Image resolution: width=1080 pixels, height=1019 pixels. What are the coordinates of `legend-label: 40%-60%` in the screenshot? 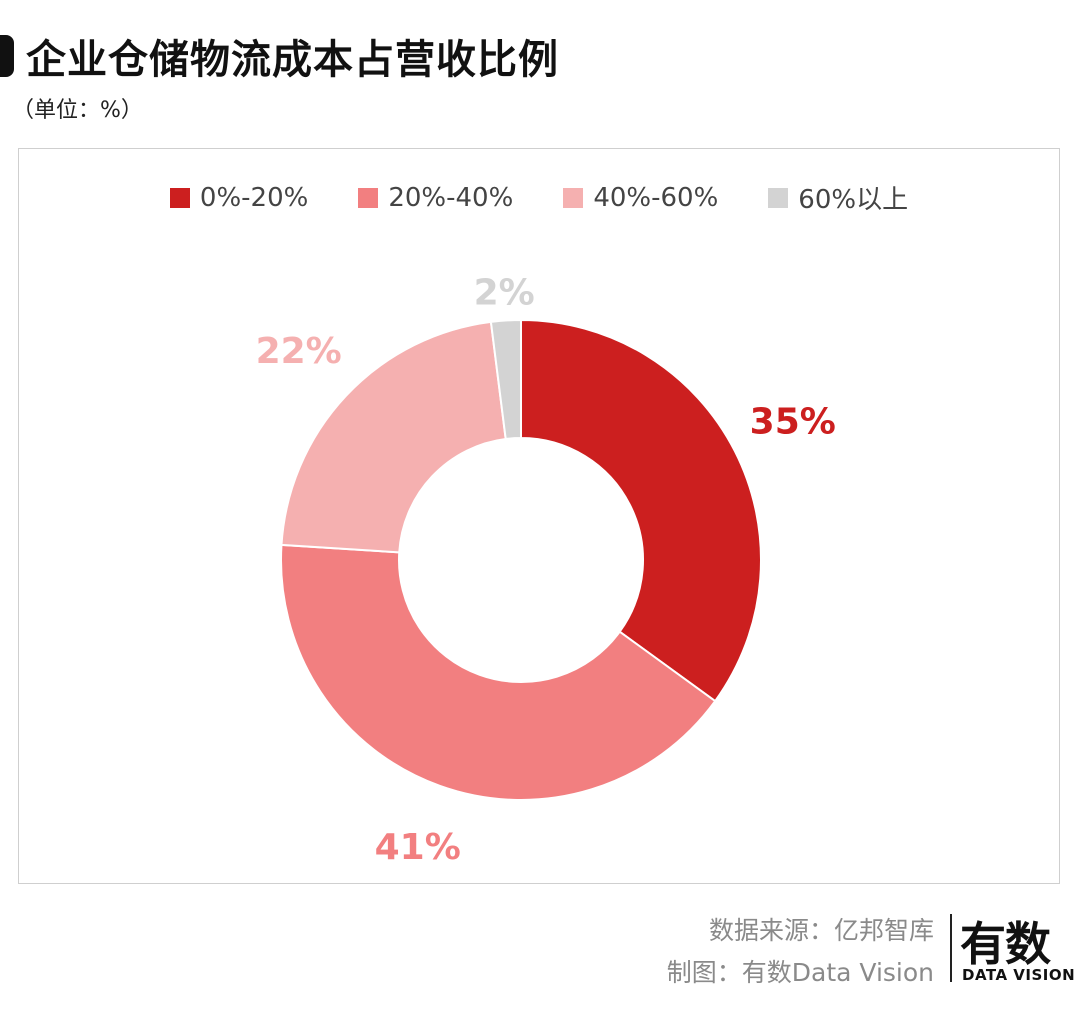 It's located at (656, 197).